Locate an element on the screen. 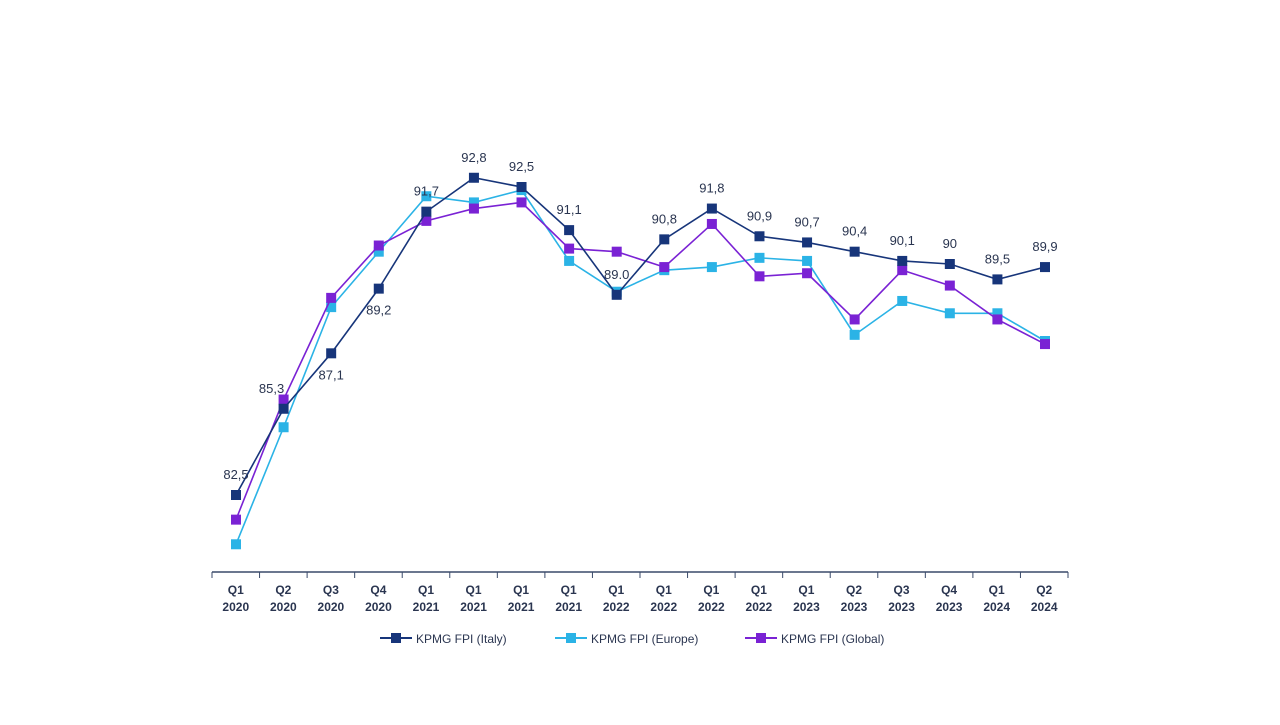 This screenshot has width=1280, height=725. data-label: 89,5 is located at coordinates (997, 258).